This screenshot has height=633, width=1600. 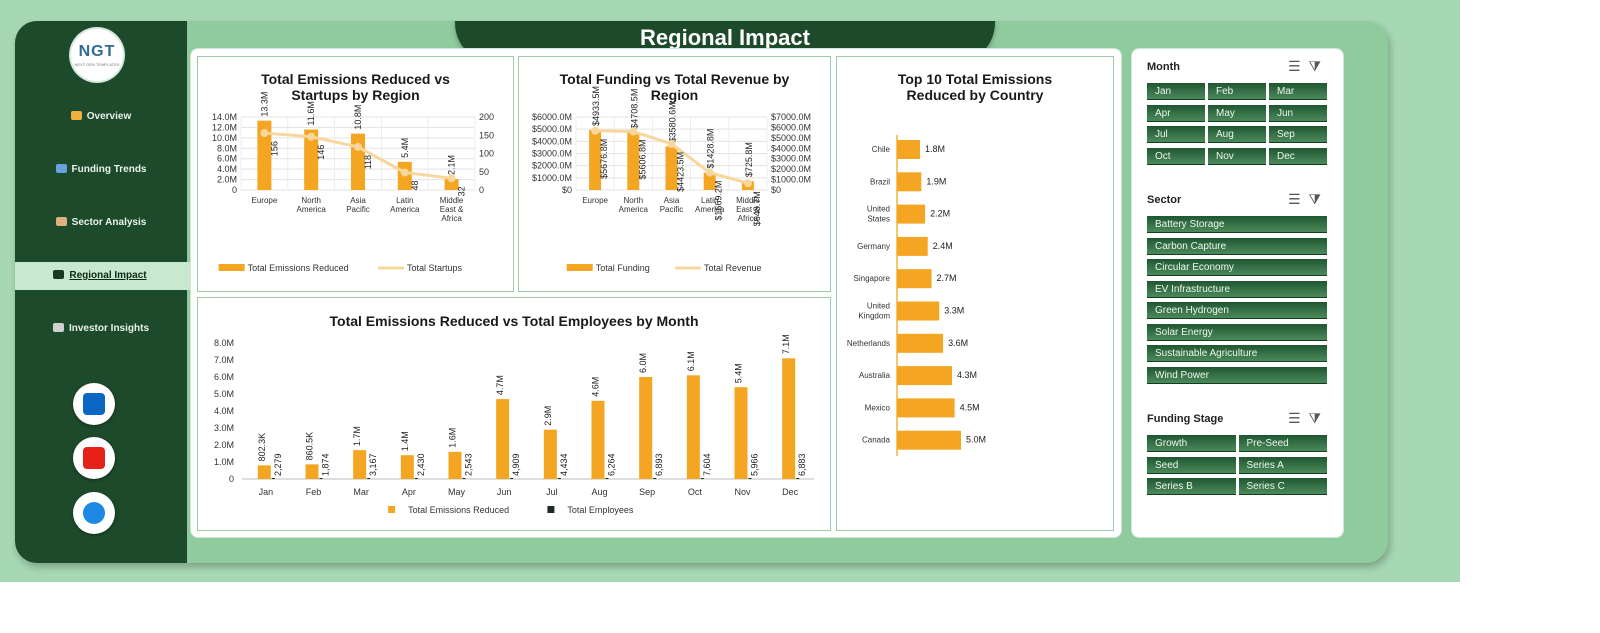 I want to click on y-tick-label: 0, so click(x=234, y=190).